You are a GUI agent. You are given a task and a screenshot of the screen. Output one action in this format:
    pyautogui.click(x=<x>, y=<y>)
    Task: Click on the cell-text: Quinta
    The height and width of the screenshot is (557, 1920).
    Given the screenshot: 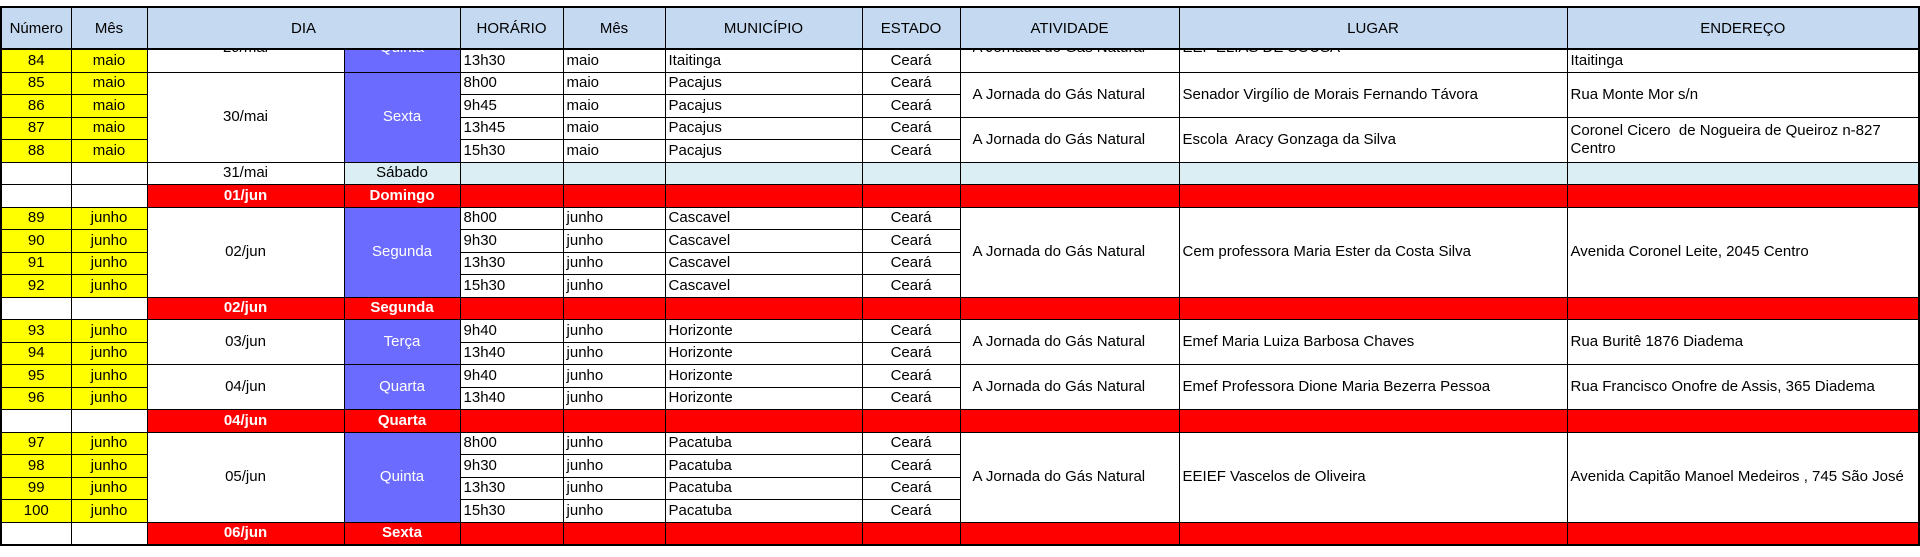 What is the action you would take?
    pyautogui.click(x=402, y=53)
    